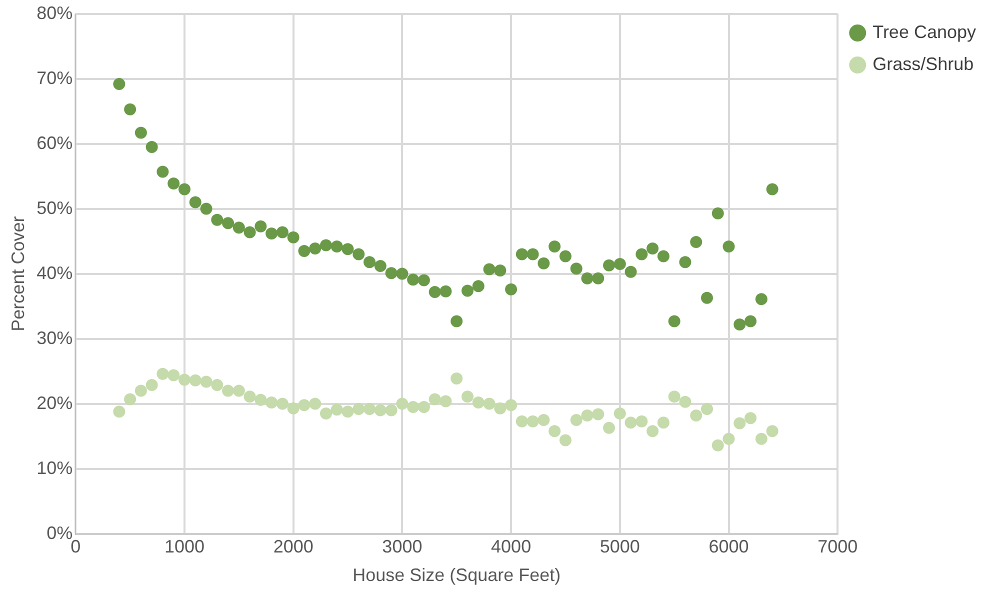  Describe the element at coordinates (511, 546) in the screenshot. I see `x-tick-label: 4000` at that location.